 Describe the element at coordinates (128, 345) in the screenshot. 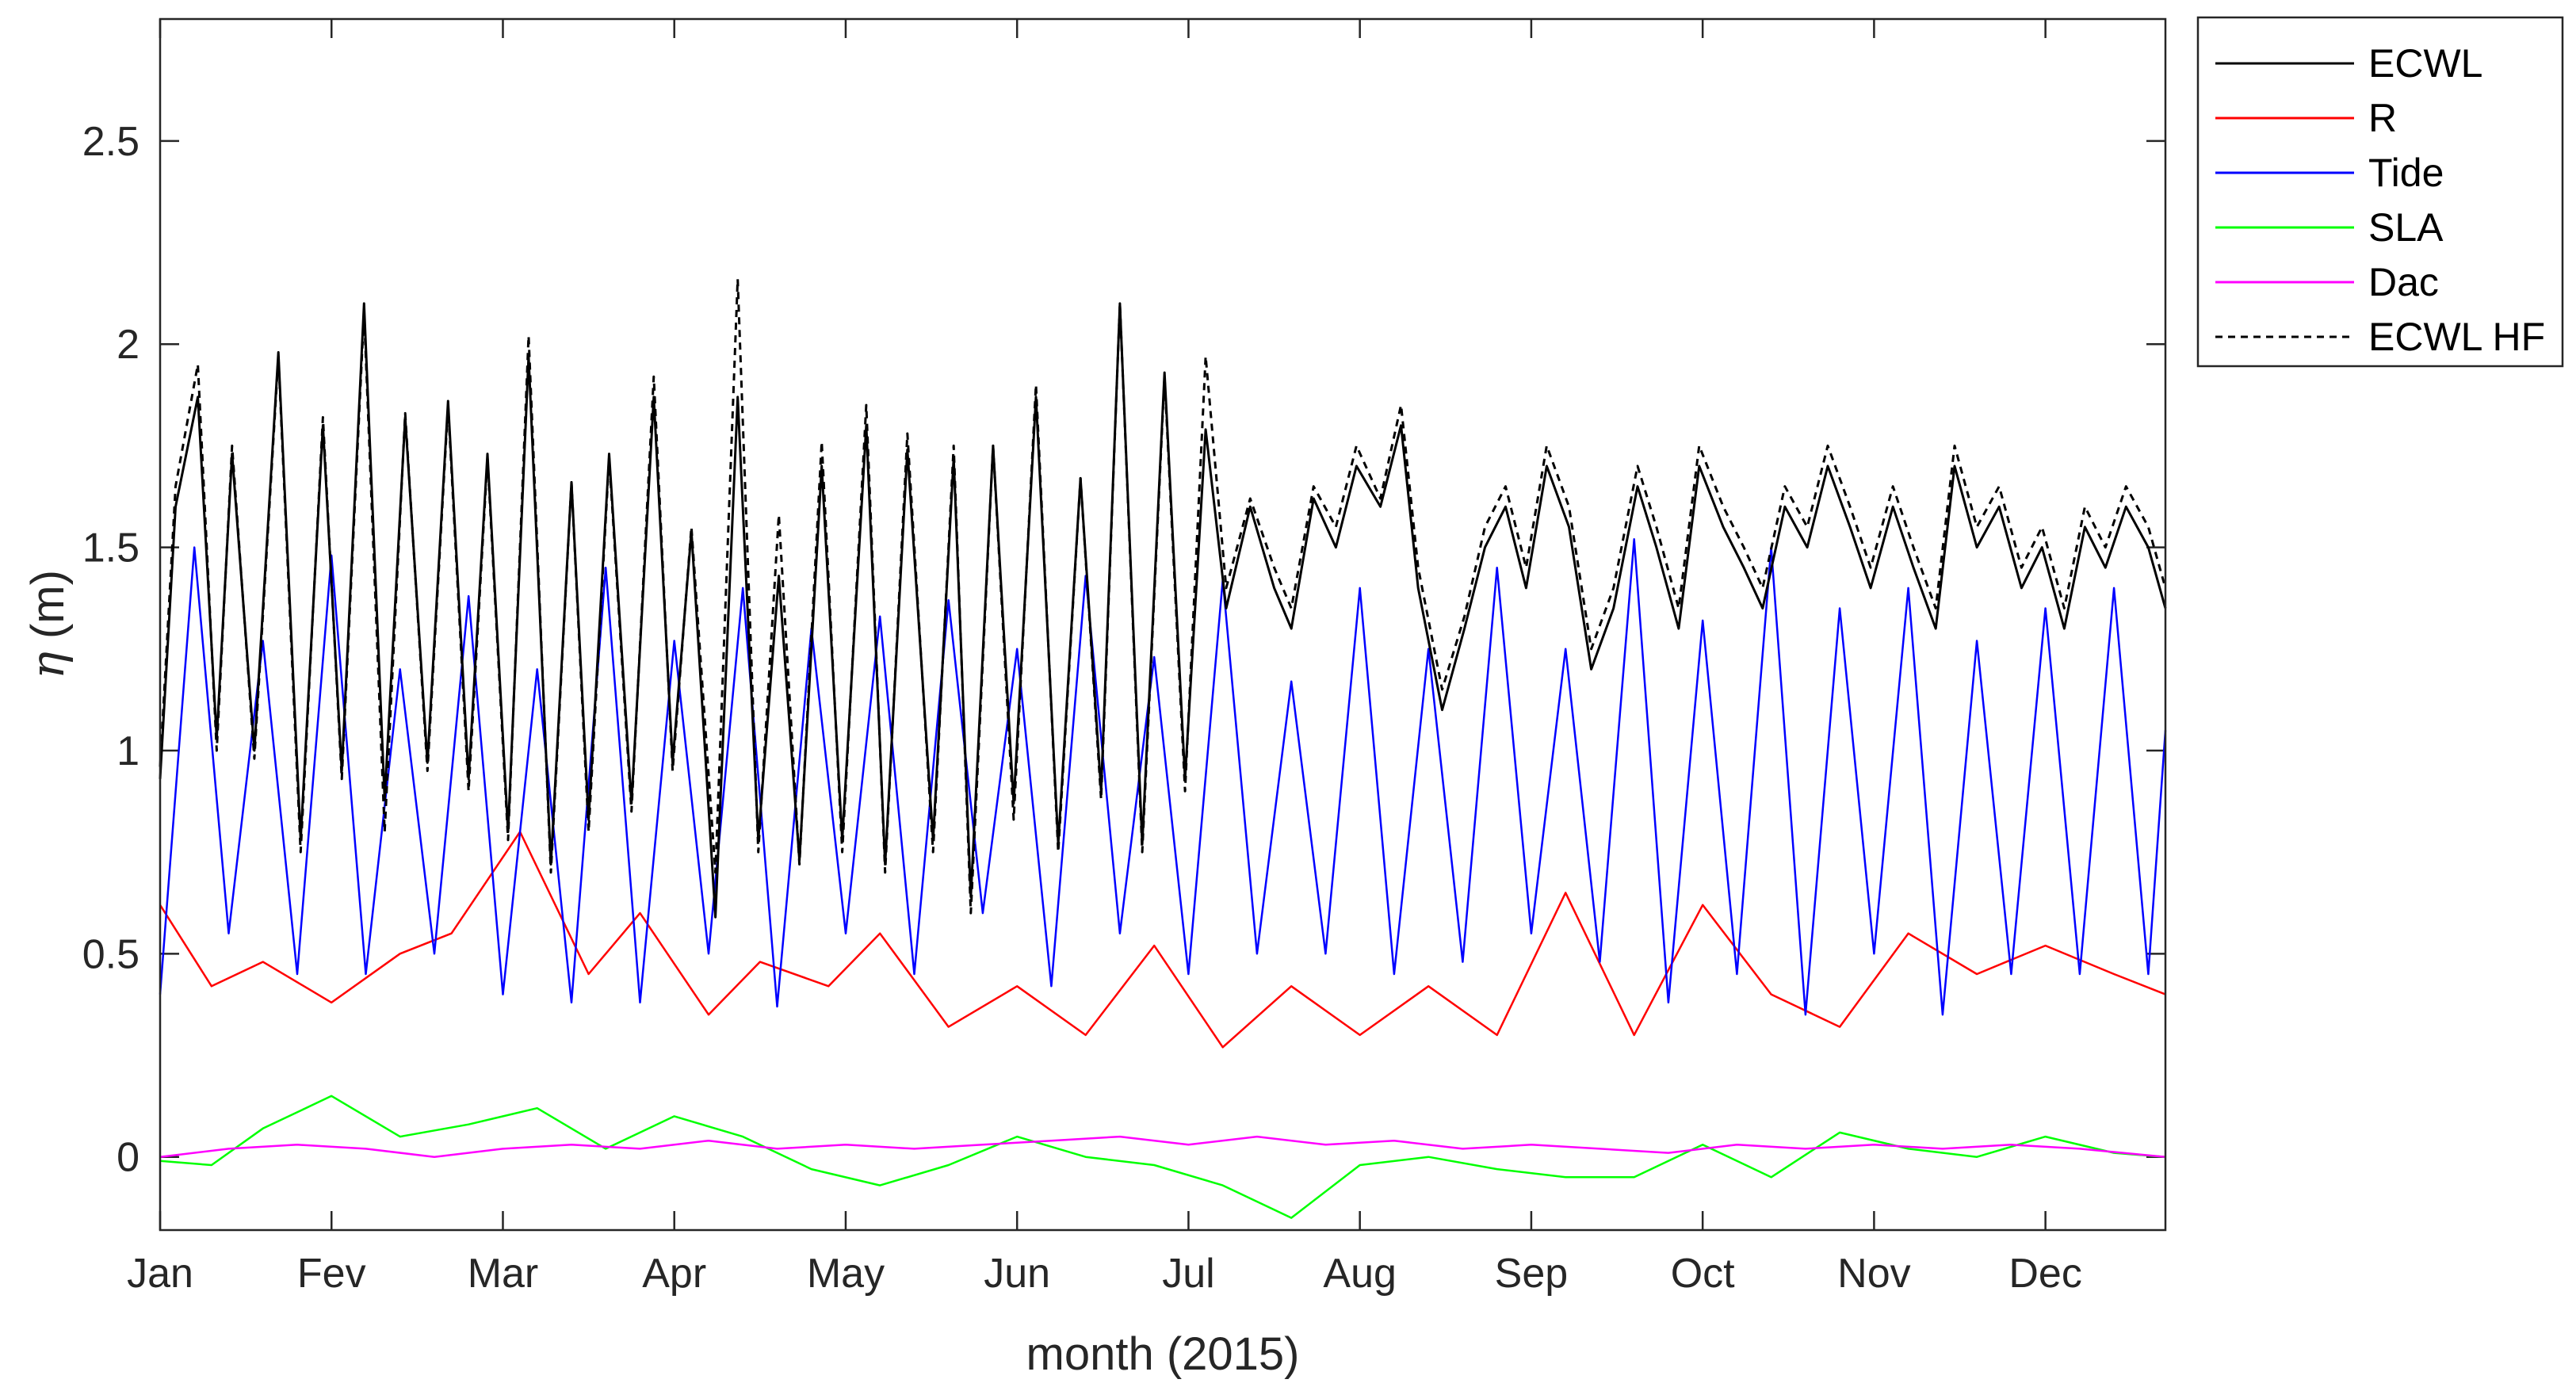

I see `y-tick-label: 2` at that location.